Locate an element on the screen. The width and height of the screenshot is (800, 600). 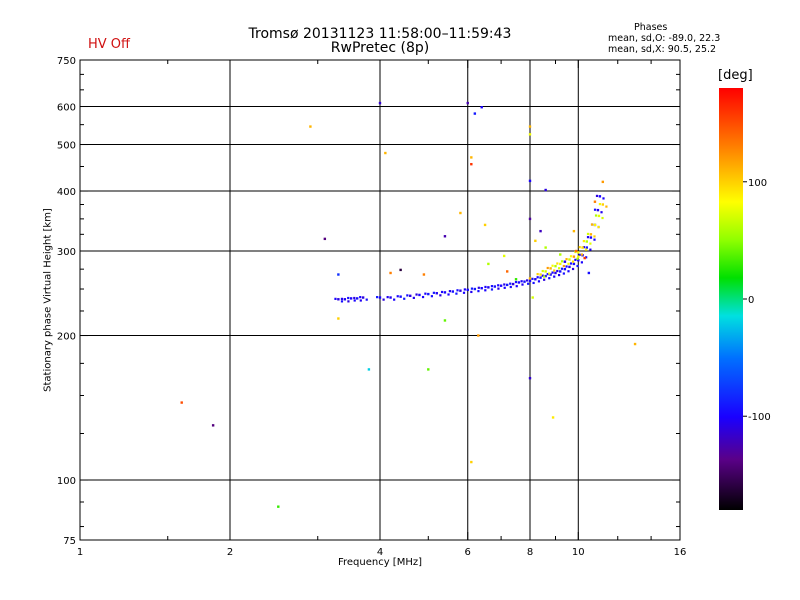
x-tick-label: 6 is located at coordinates (468, 552).